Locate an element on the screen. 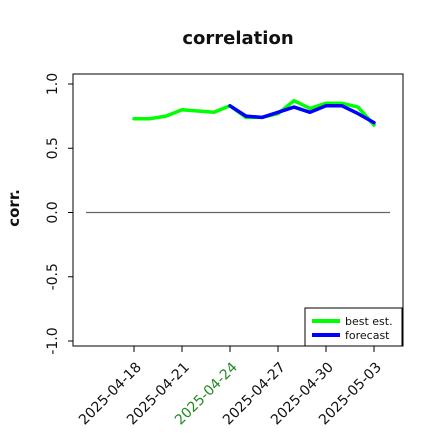 Image resolution: width=440 pixels, height=440 pixels. legend-label-best-est: best est. is located at coordinates (369, 321).